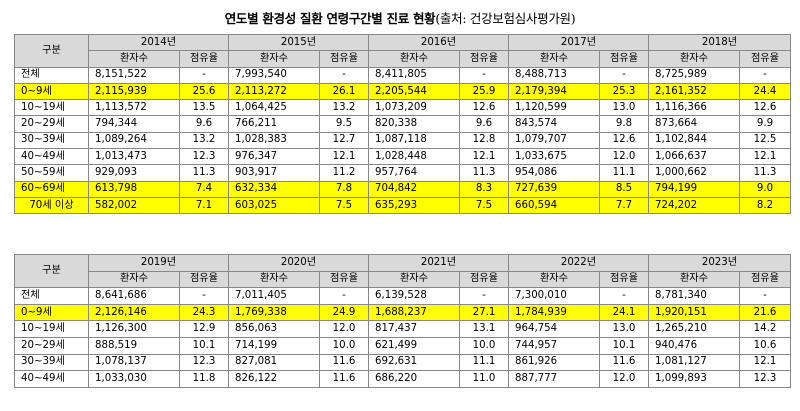 Image resolution: width=800 pixels, height=411 pixels. I want to click on year-header: 2015년, so click(298, 42).